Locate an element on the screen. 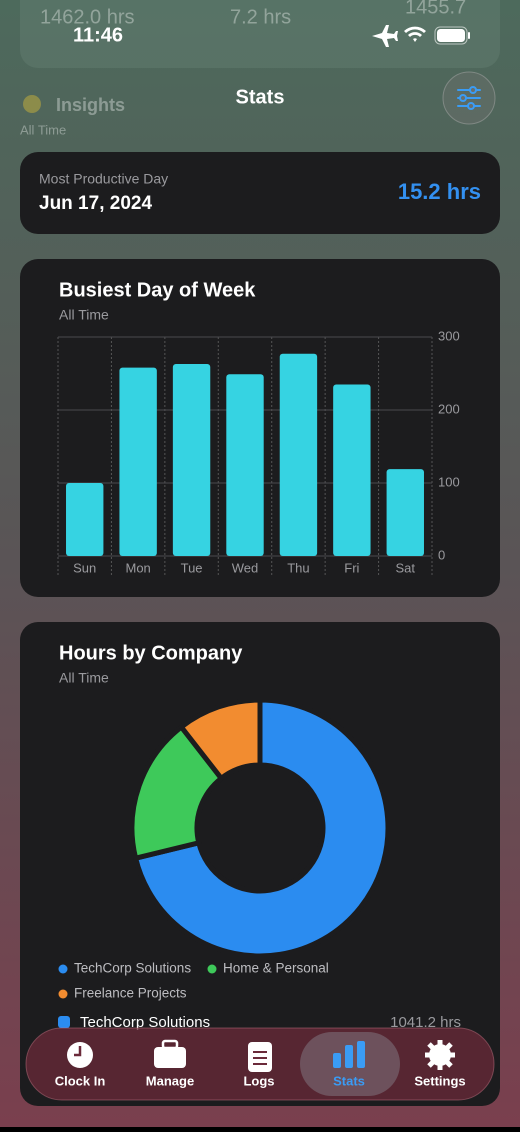 Image resolution: width=520 pixels, height=1132 pixels. x-tick-label: Wed is located at coordinates (245, 567).